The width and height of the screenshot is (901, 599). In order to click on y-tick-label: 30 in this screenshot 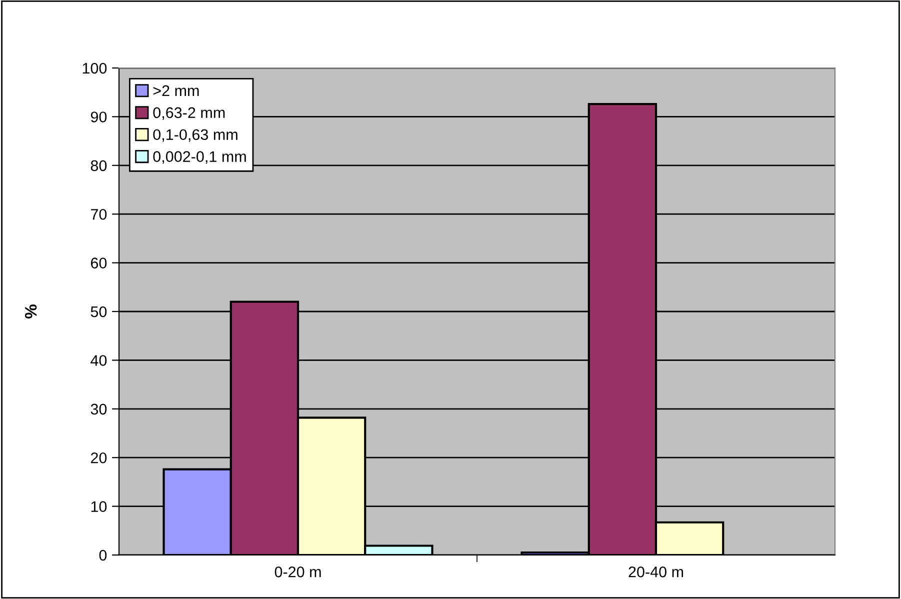, I will do `click(98, 409)`.